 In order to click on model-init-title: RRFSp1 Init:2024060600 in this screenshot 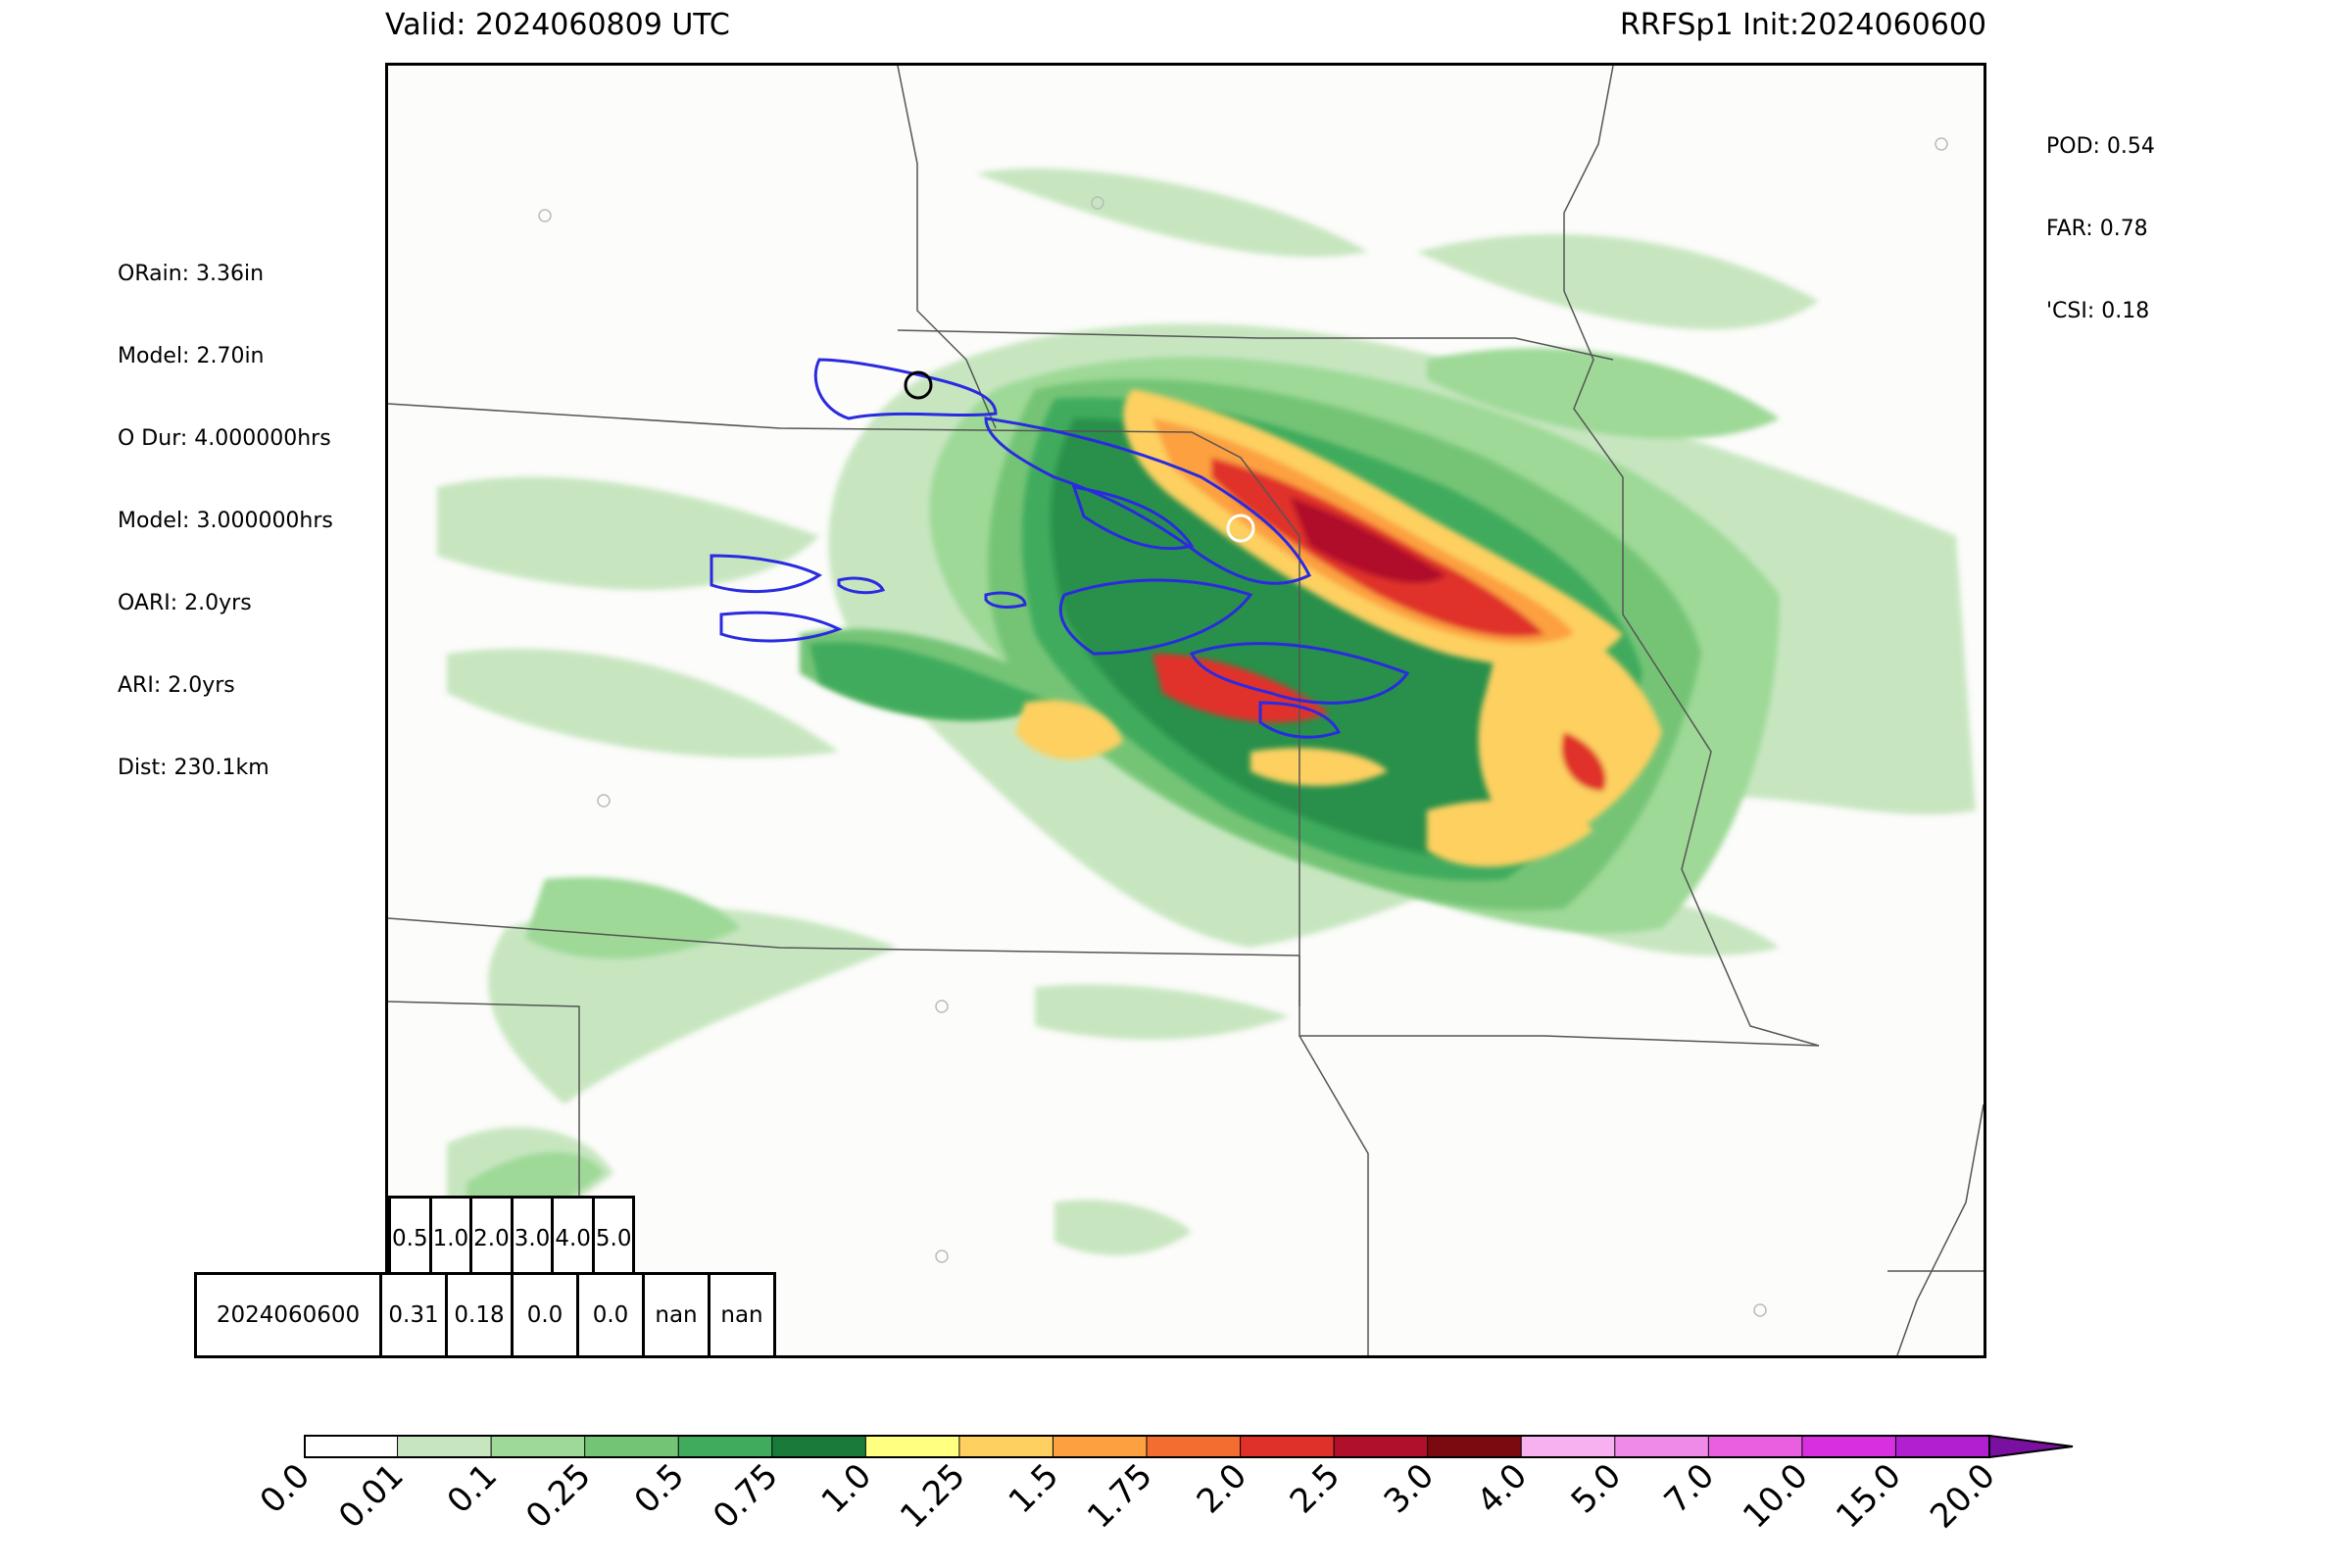, I will do `click(1802, 25)`.